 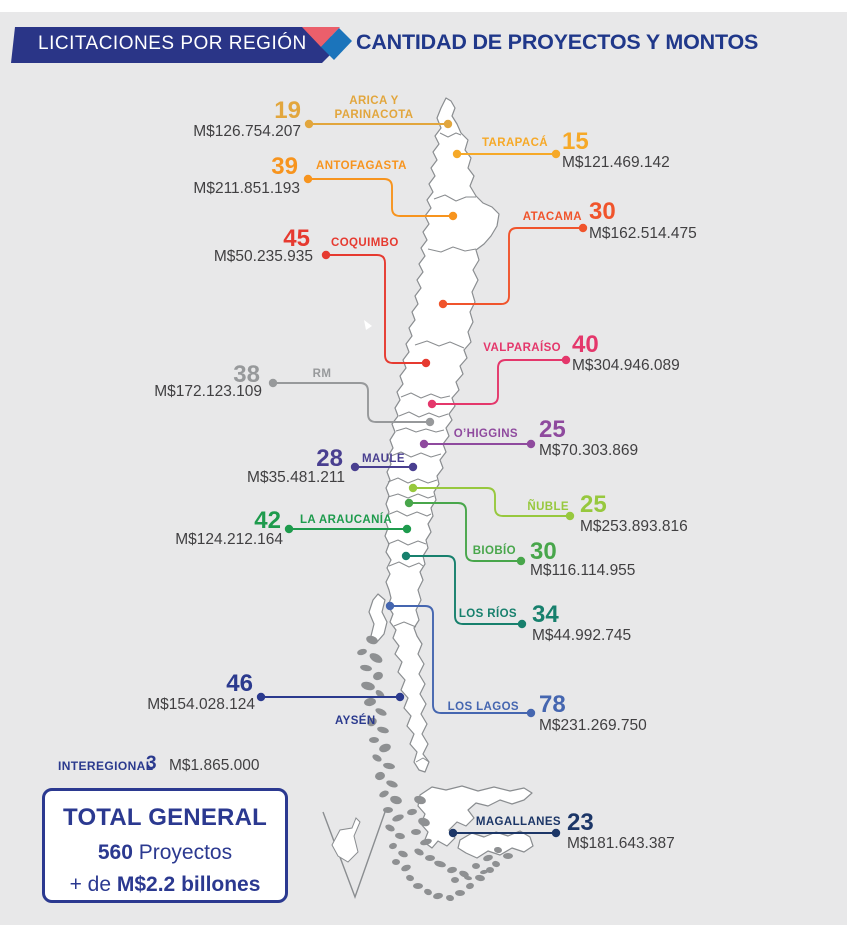 I want to click on map-dot-tarapaca, so click(x=457, y=154).